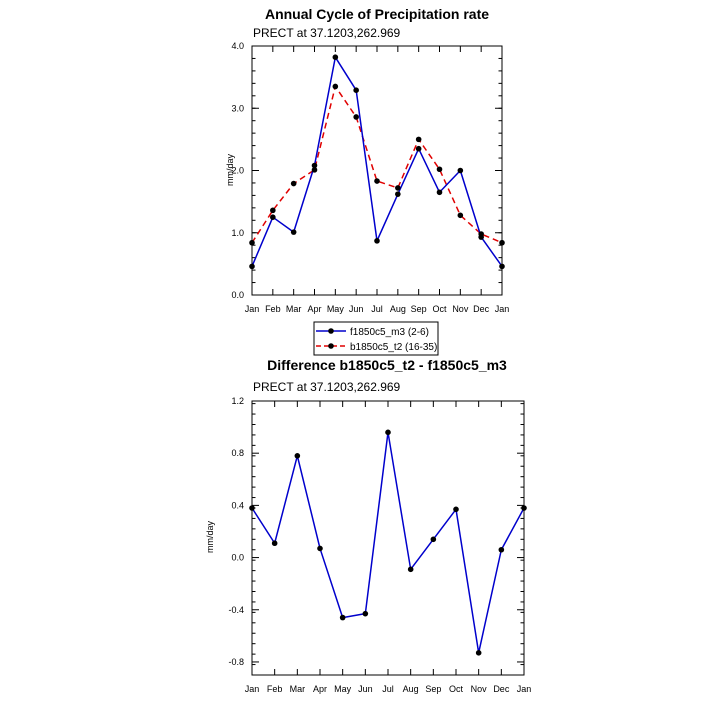 The height and width of the screenshot is (720, 721). What do you see at coordinates (237, 505) in the screenshot?
I see `bottom-y-tick-label: 0.4` at bounding box center [237, 505].